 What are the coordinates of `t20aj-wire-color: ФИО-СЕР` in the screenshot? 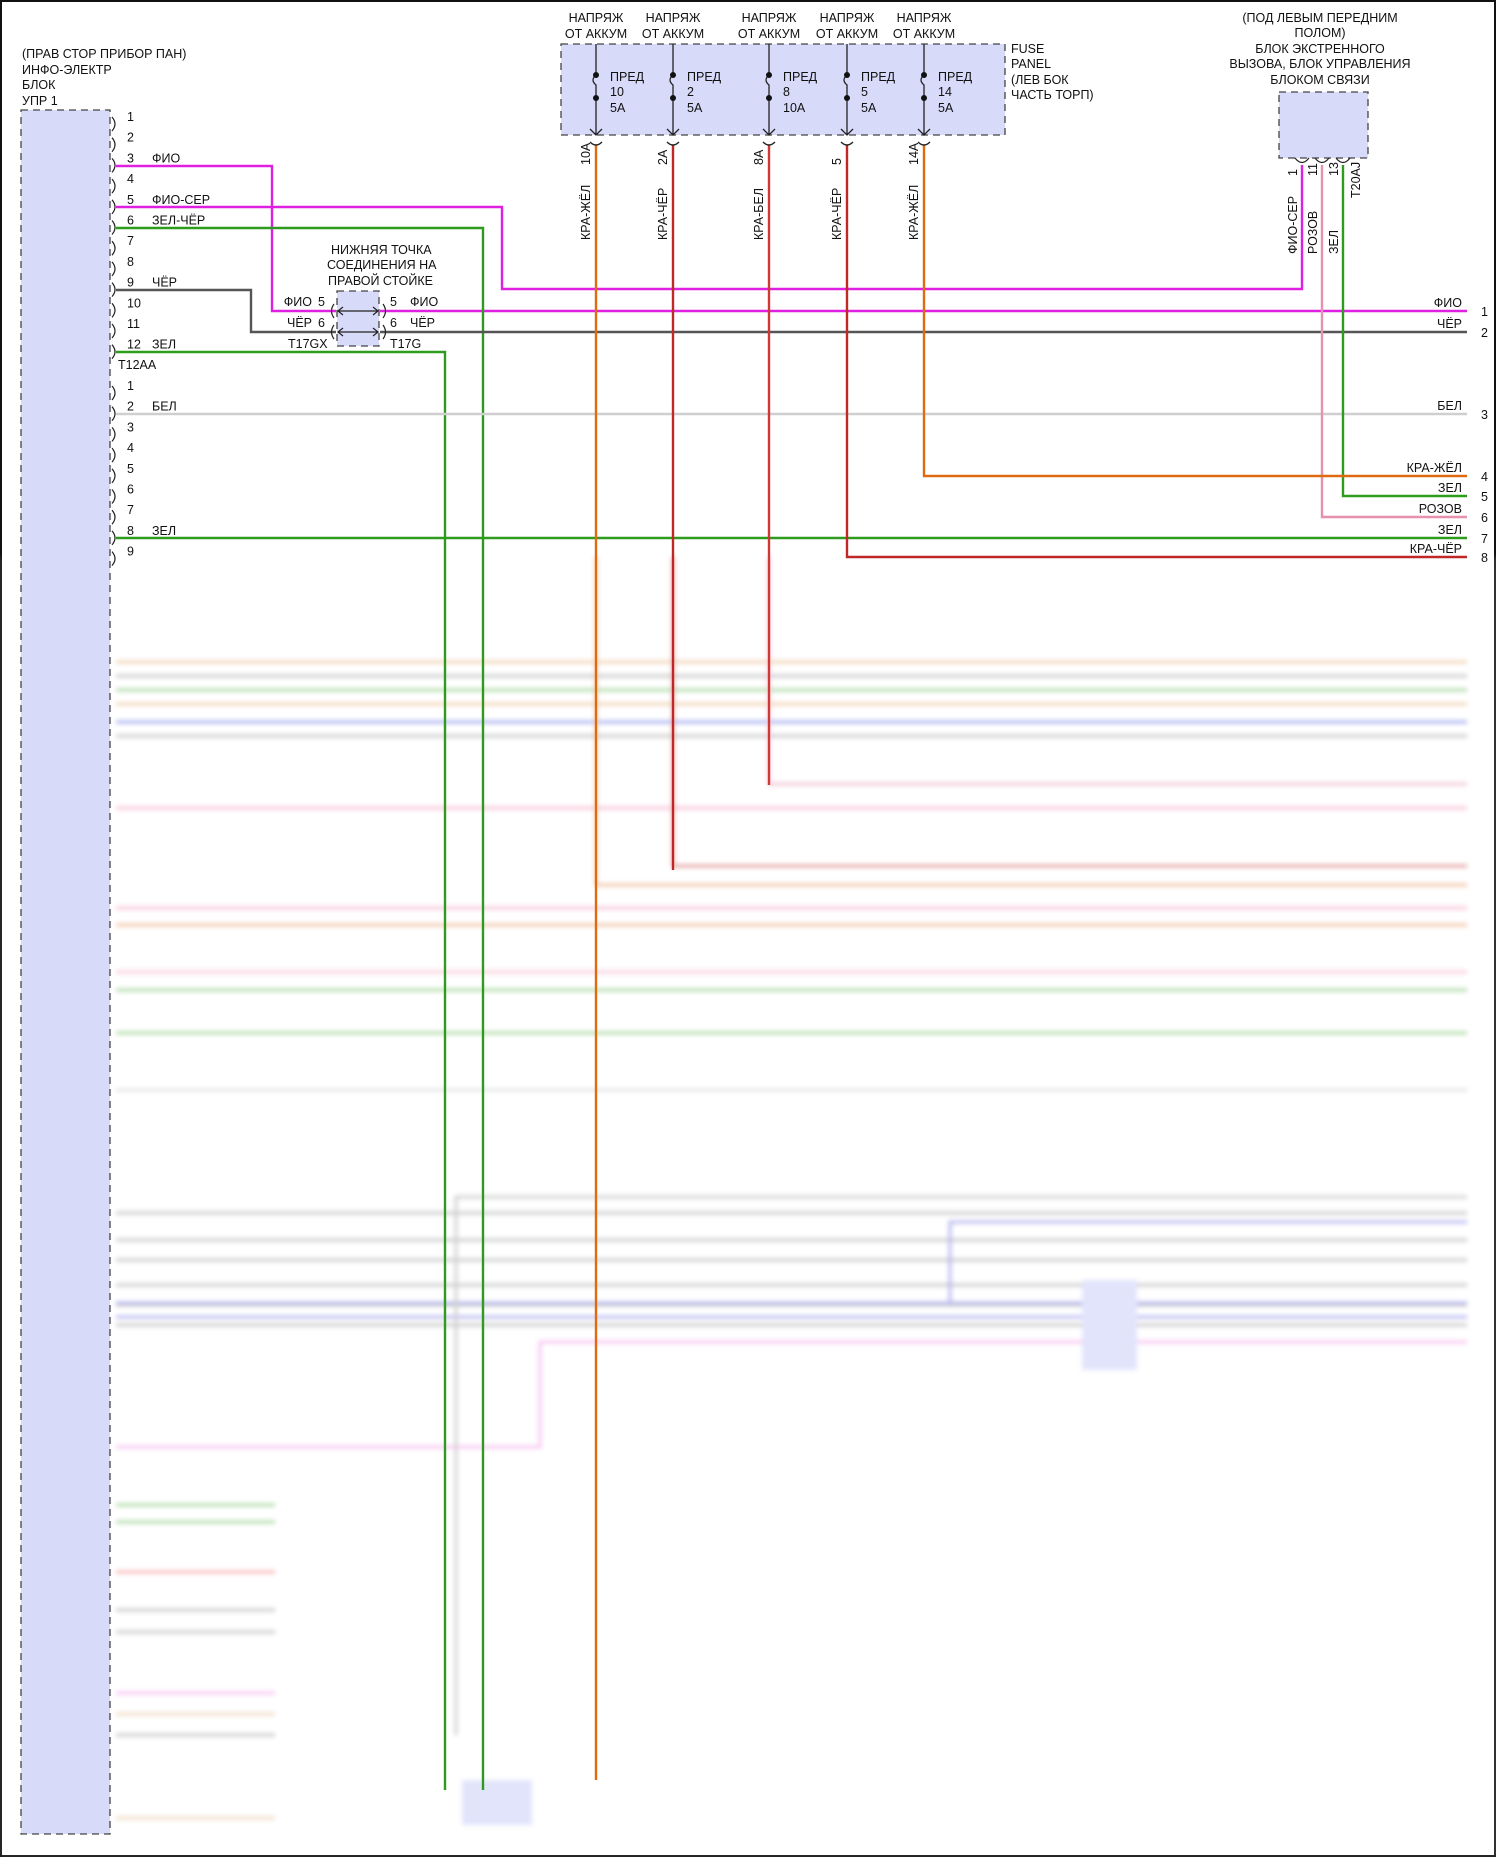 It's located at (1293, 225).